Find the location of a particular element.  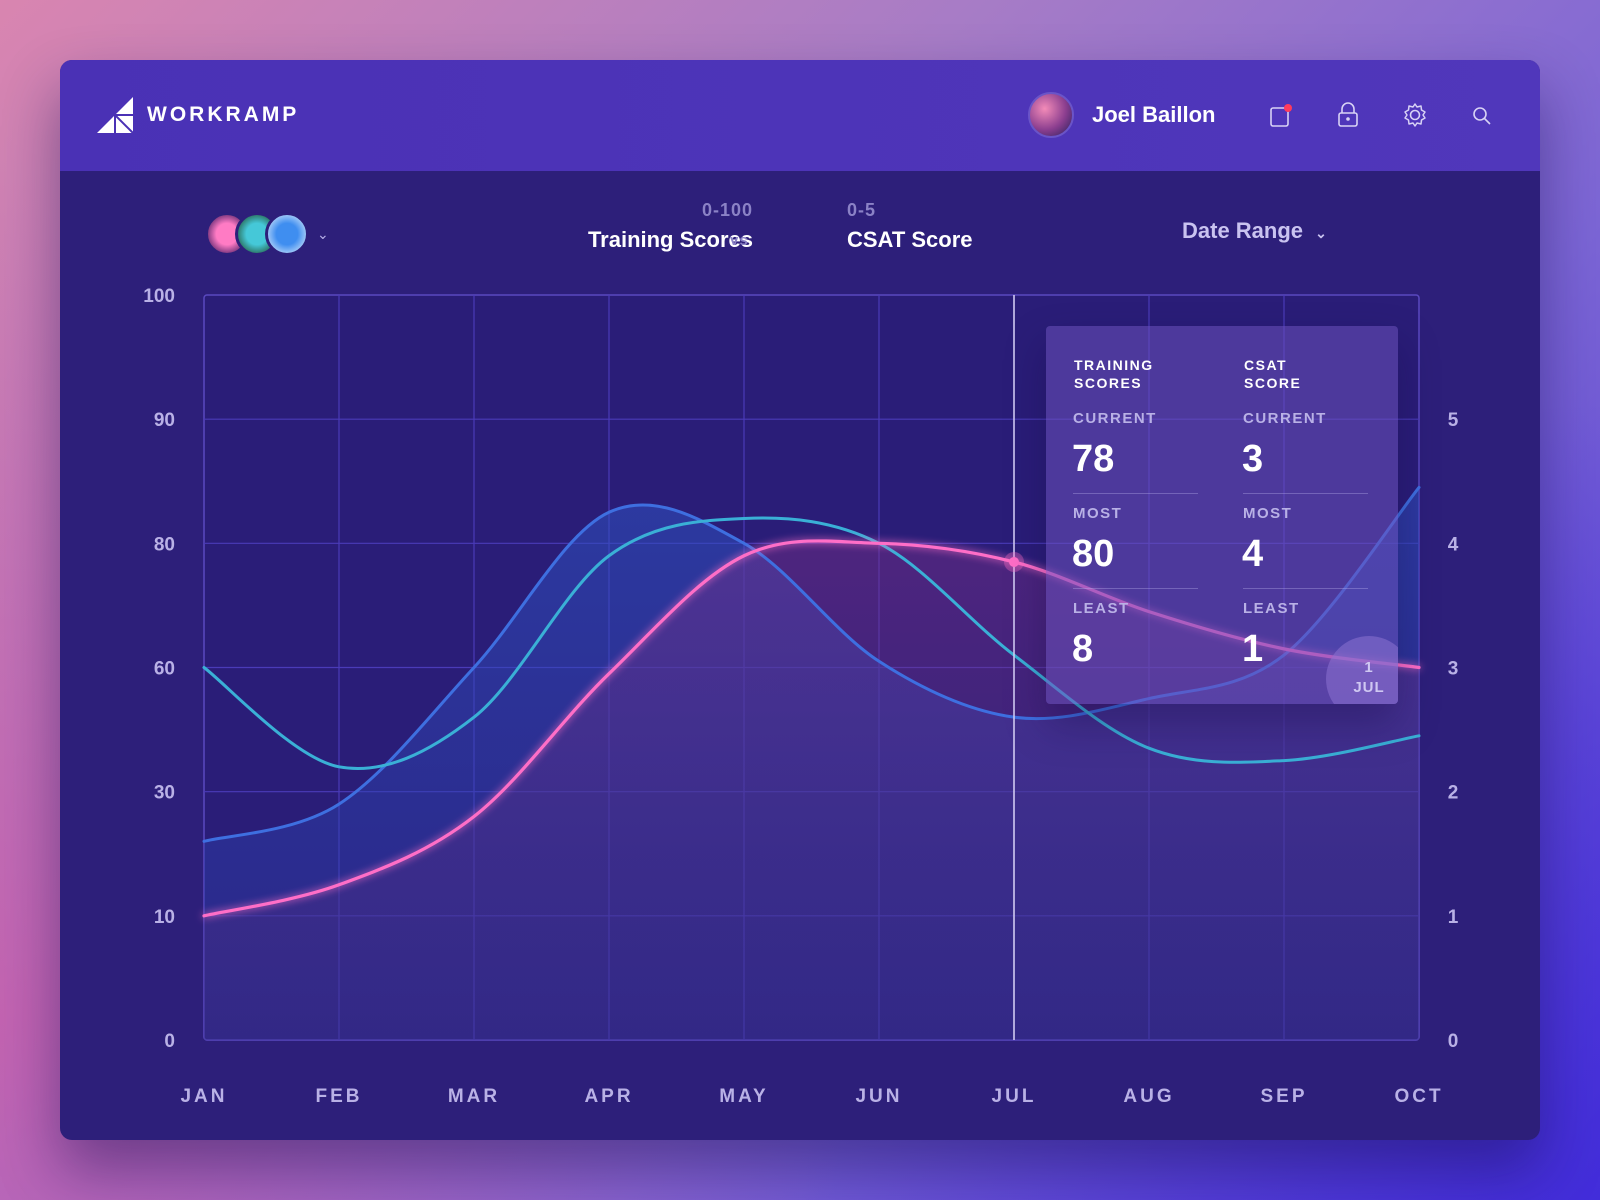

x-tick-label: APR is located at coordinates (608, 1096).